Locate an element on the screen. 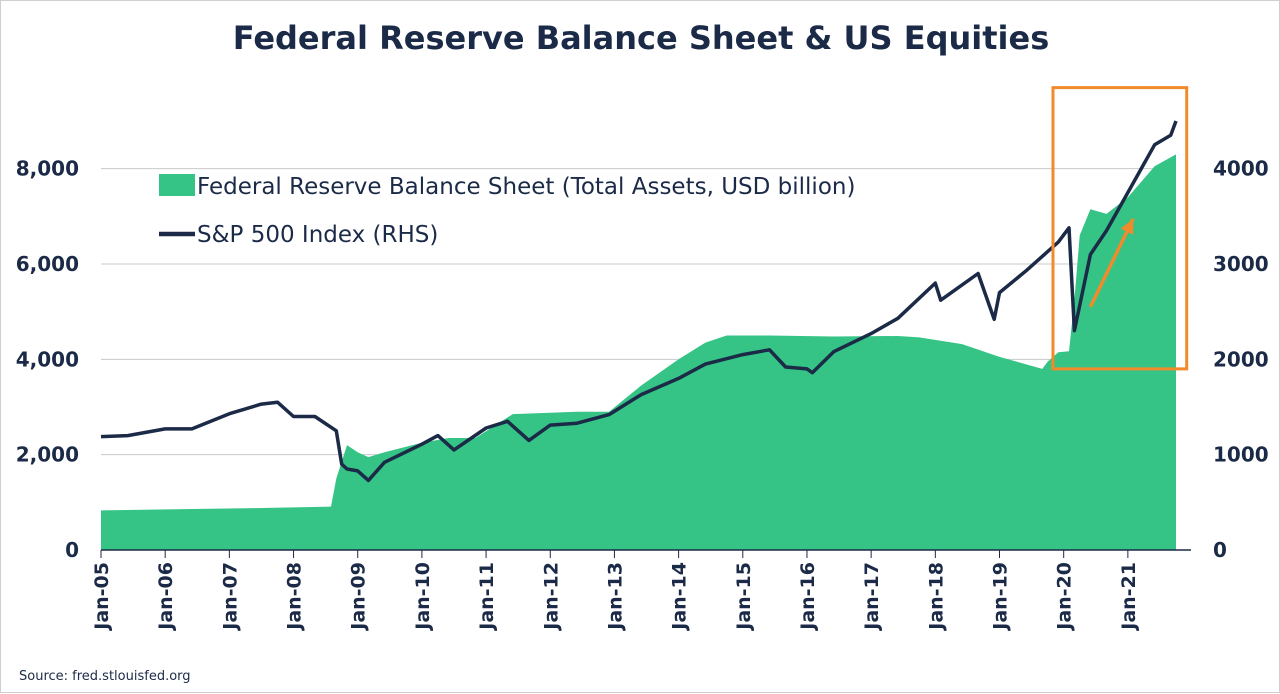 The height and width of the screenshot is (694, 1280). x-tick-label: Jan-06 is located at coordinates (166, 597).